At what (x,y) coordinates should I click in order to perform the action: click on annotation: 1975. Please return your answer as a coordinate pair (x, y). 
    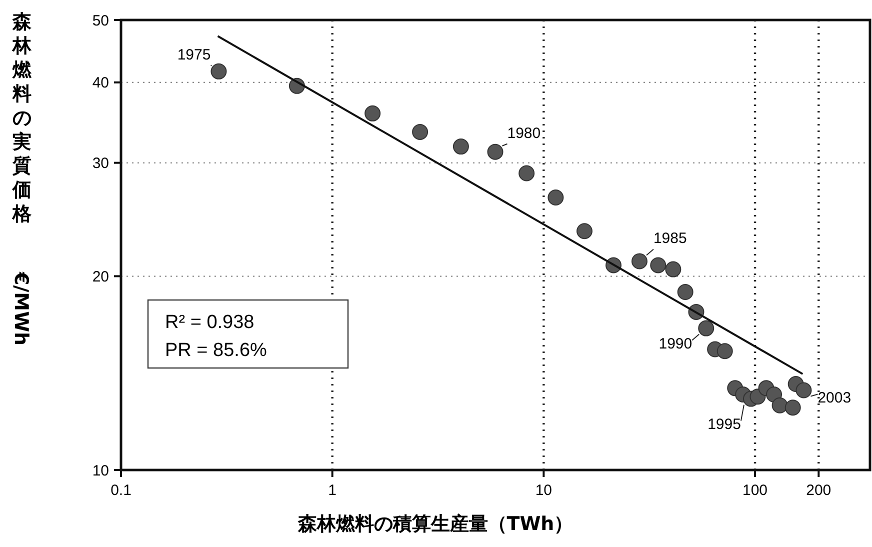
    Looking at the image, I should click on (194, 55).